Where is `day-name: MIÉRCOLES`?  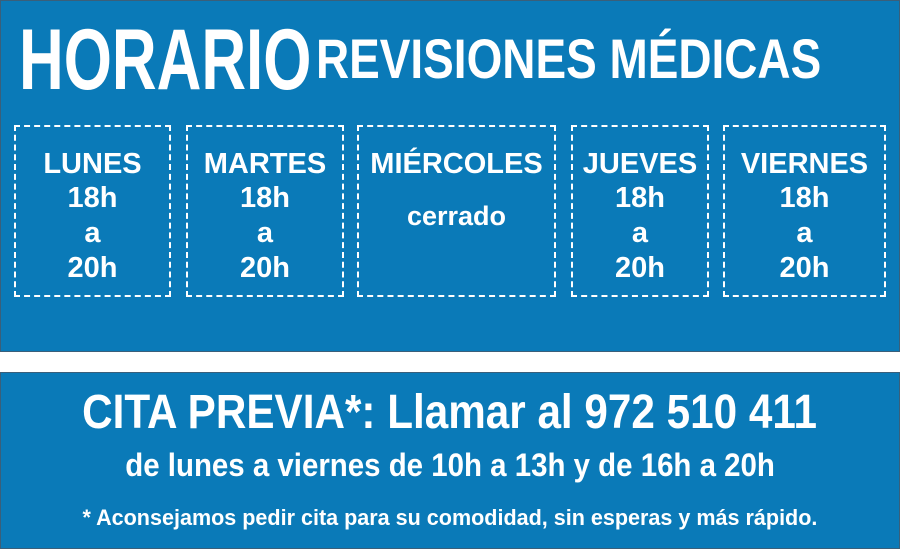
day-name: MIÉRCOLES is located at coordinates (456, 164).